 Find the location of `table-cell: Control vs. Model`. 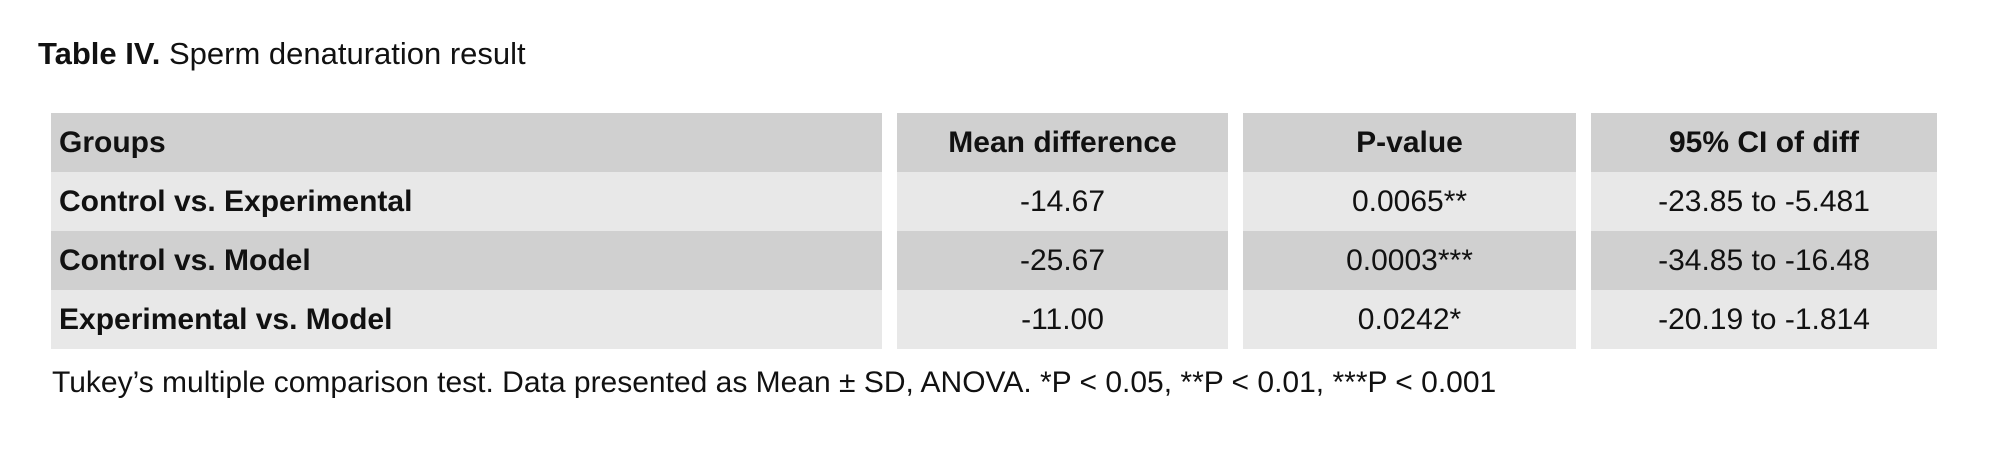

table-cell: Control vs. Model is located at coordinates (466, 260).